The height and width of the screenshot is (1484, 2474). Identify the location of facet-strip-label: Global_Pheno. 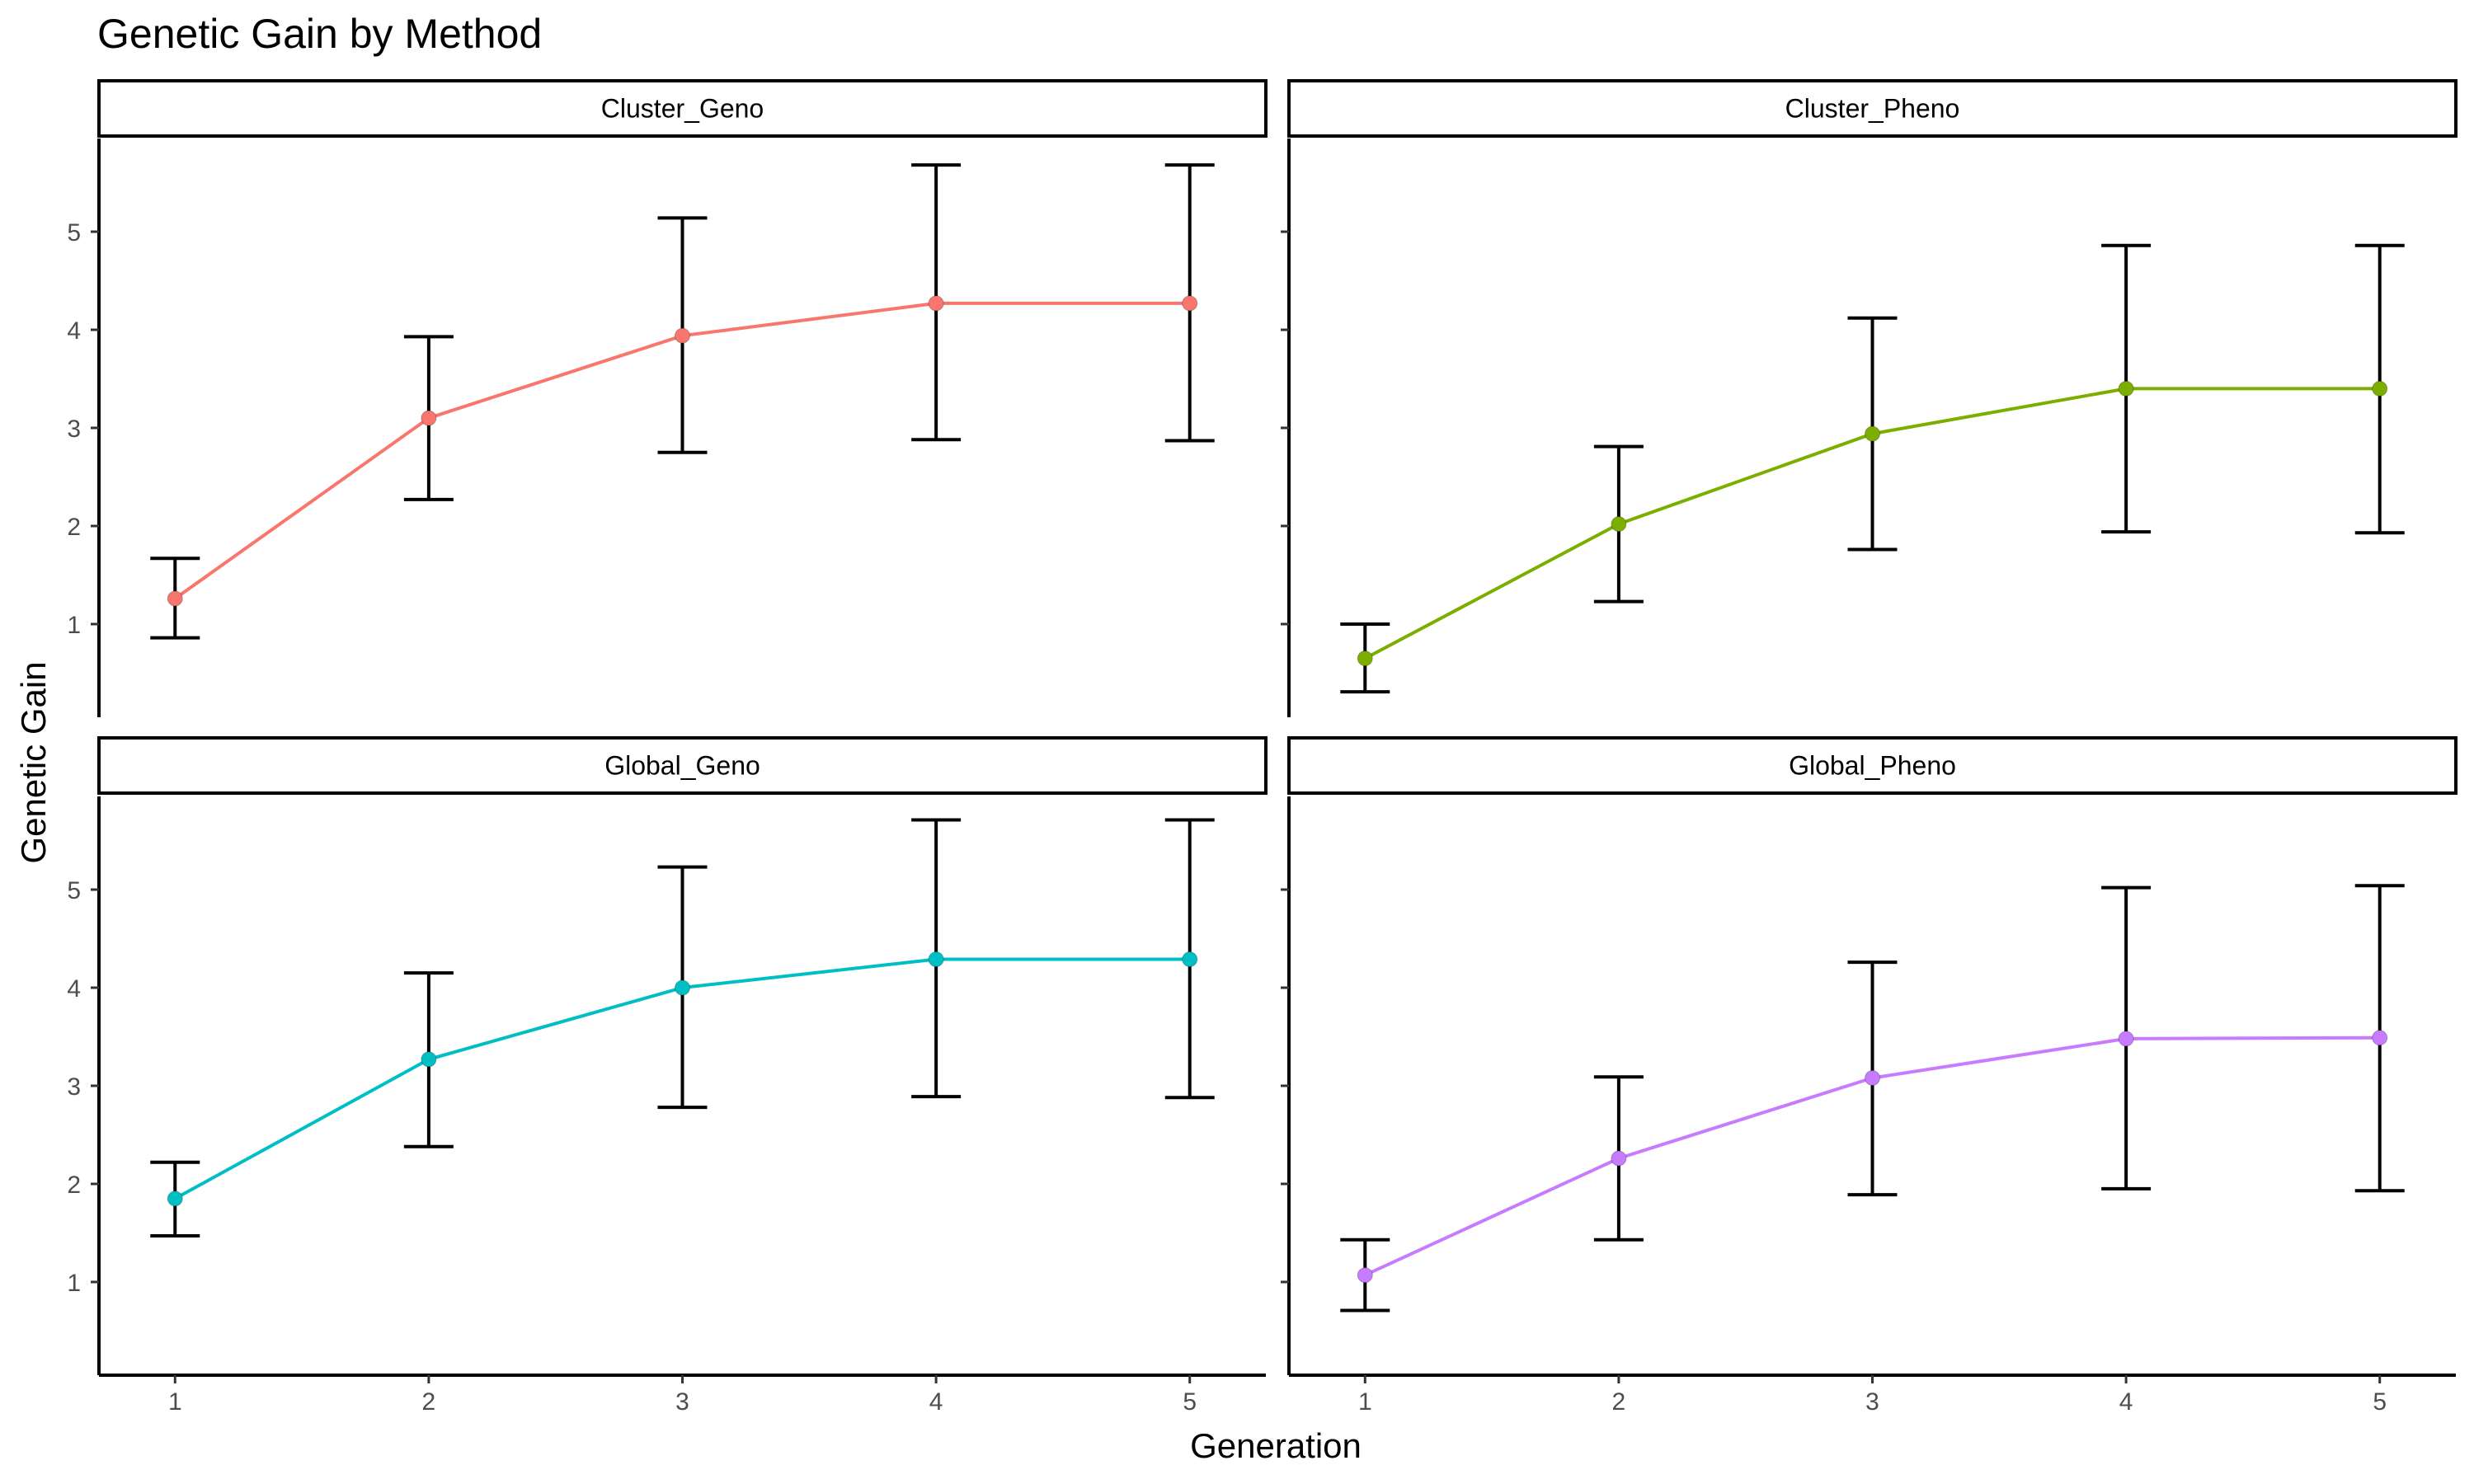
(1872, 766).